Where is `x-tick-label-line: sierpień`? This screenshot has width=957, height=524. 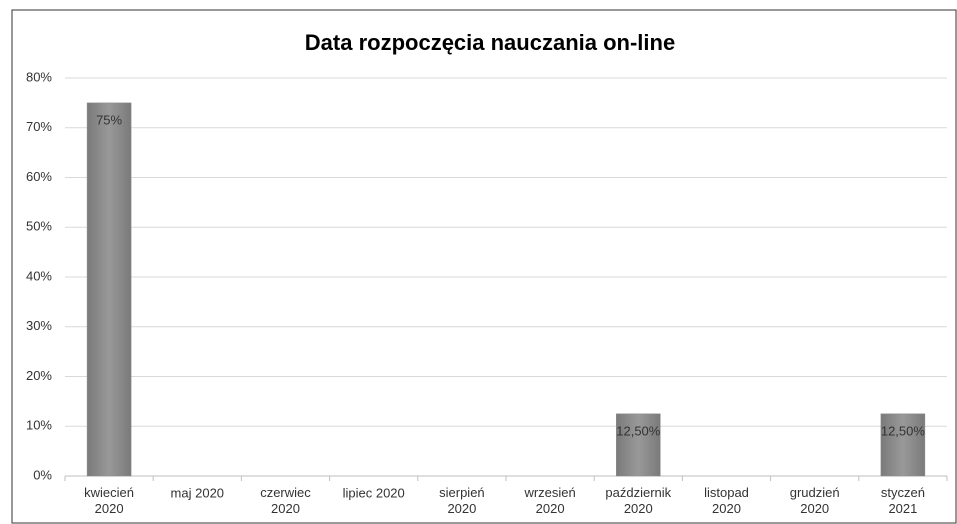 x-tick-label-line: sierpień is located at coordinates (462, 492).